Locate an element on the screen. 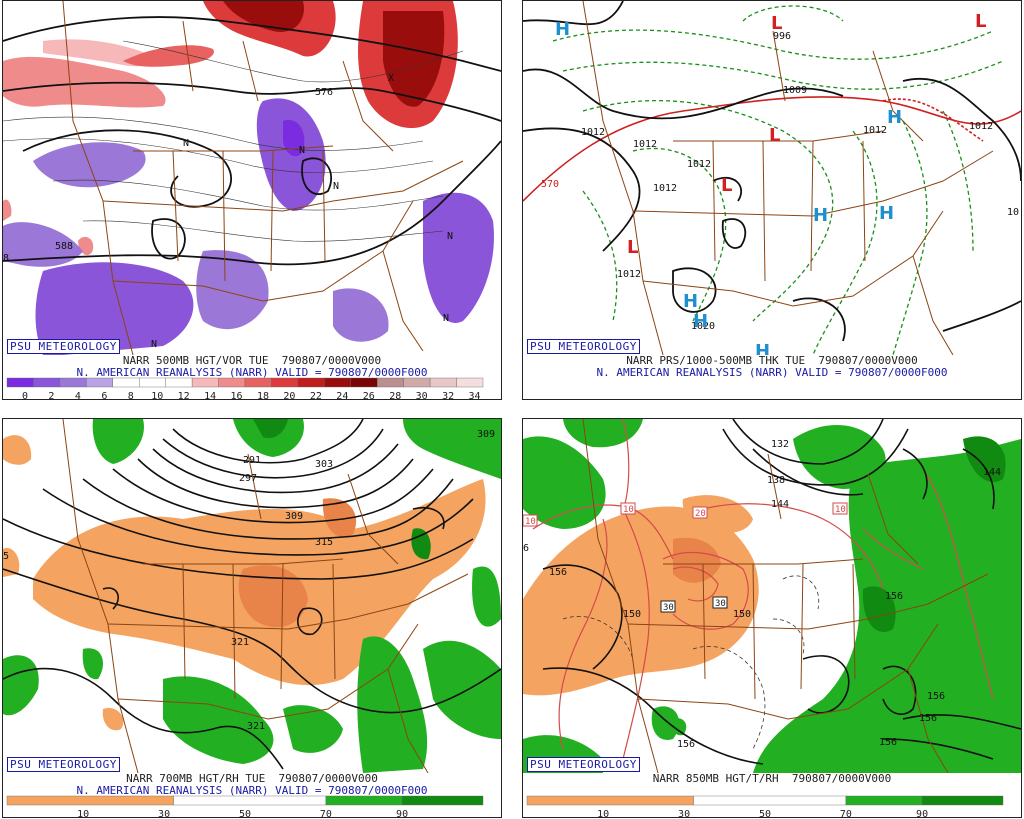  colorbar-tick-label: 24 is located at coordinates (342, 395).